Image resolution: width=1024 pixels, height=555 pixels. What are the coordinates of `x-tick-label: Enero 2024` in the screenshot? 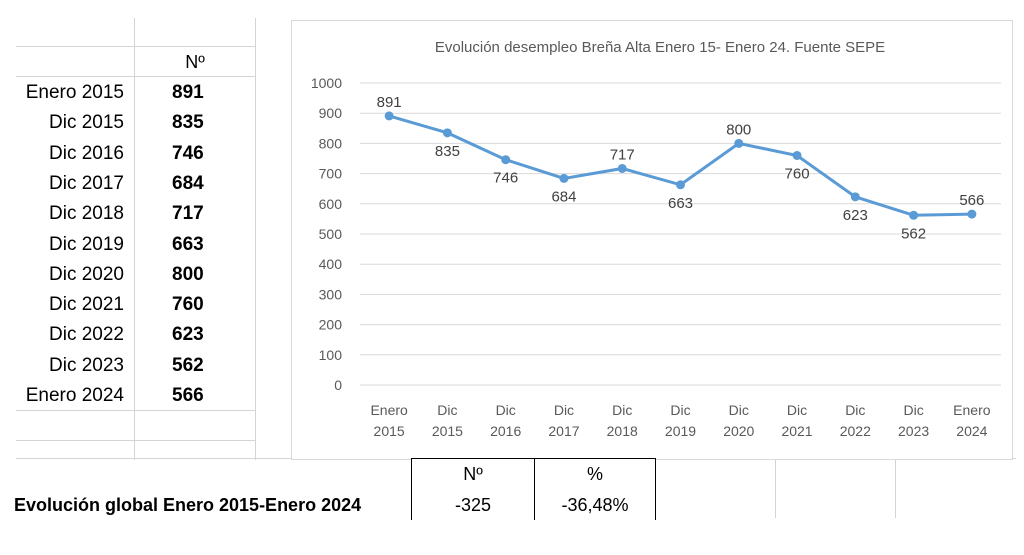 It's located at (972, 420).